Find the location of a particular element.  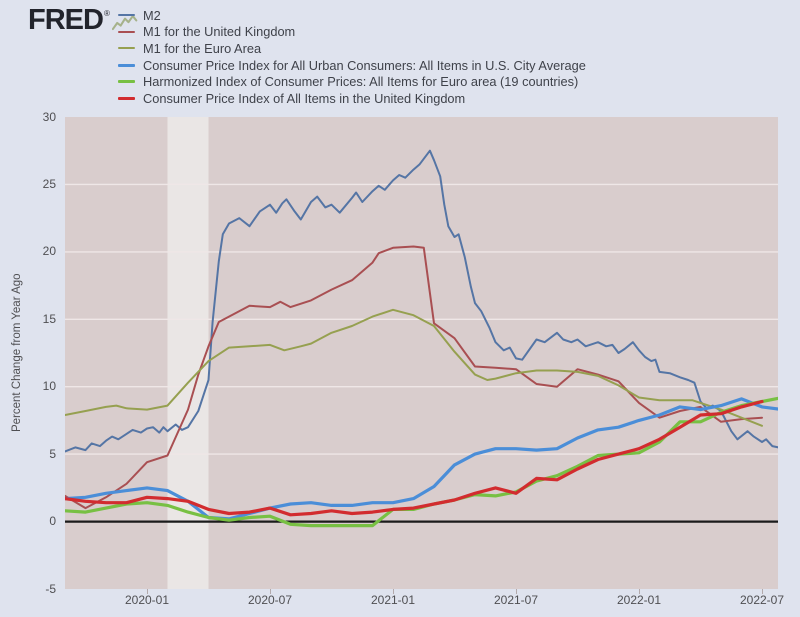

legend-swatch-hicp-euro is located at coordinates (126, 82).